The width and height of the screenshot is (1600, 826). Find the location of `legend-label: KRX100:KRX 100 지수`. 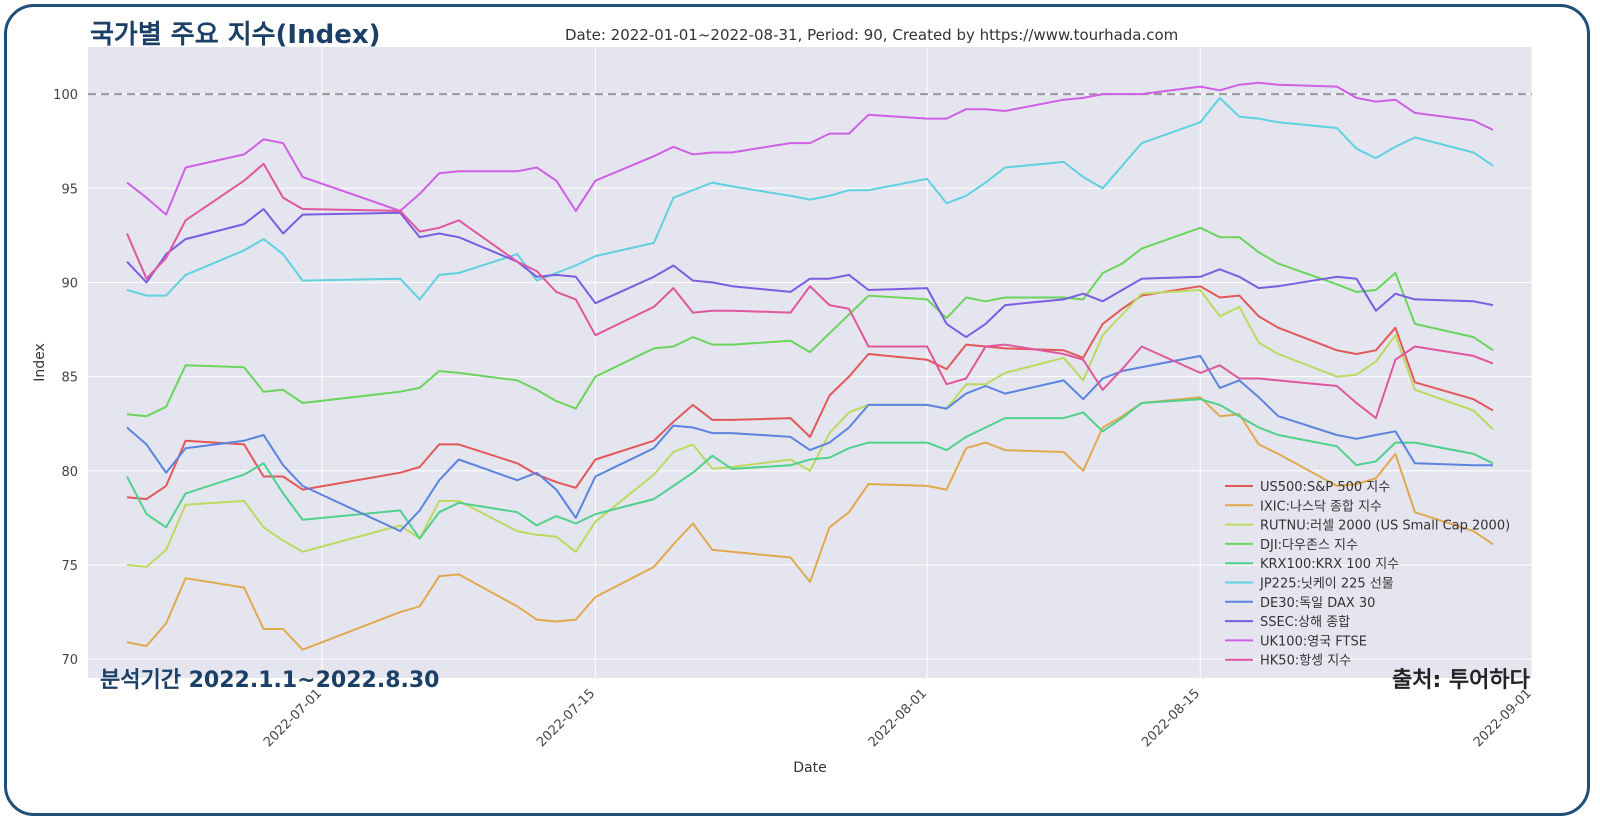

legend-label: KRX100:KRX 100 지수 is located at coordinates (1329, 564).